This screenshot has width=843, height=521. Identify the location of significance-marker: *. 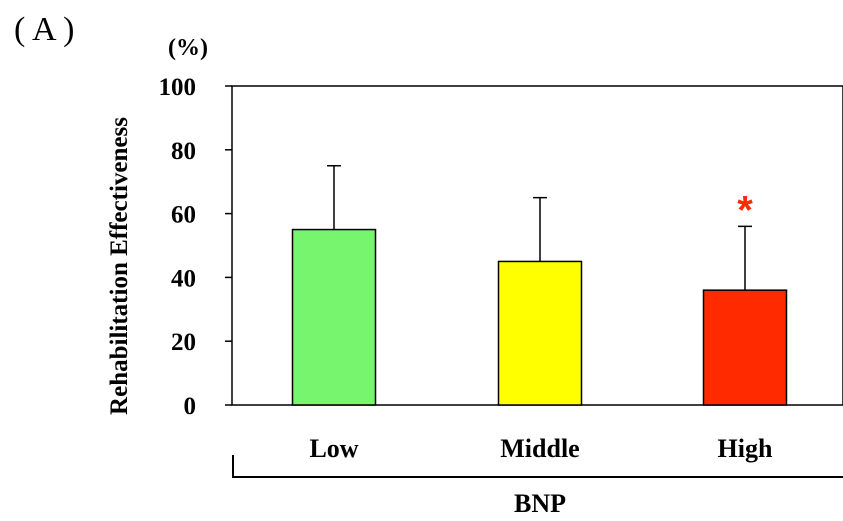
(745, 210).